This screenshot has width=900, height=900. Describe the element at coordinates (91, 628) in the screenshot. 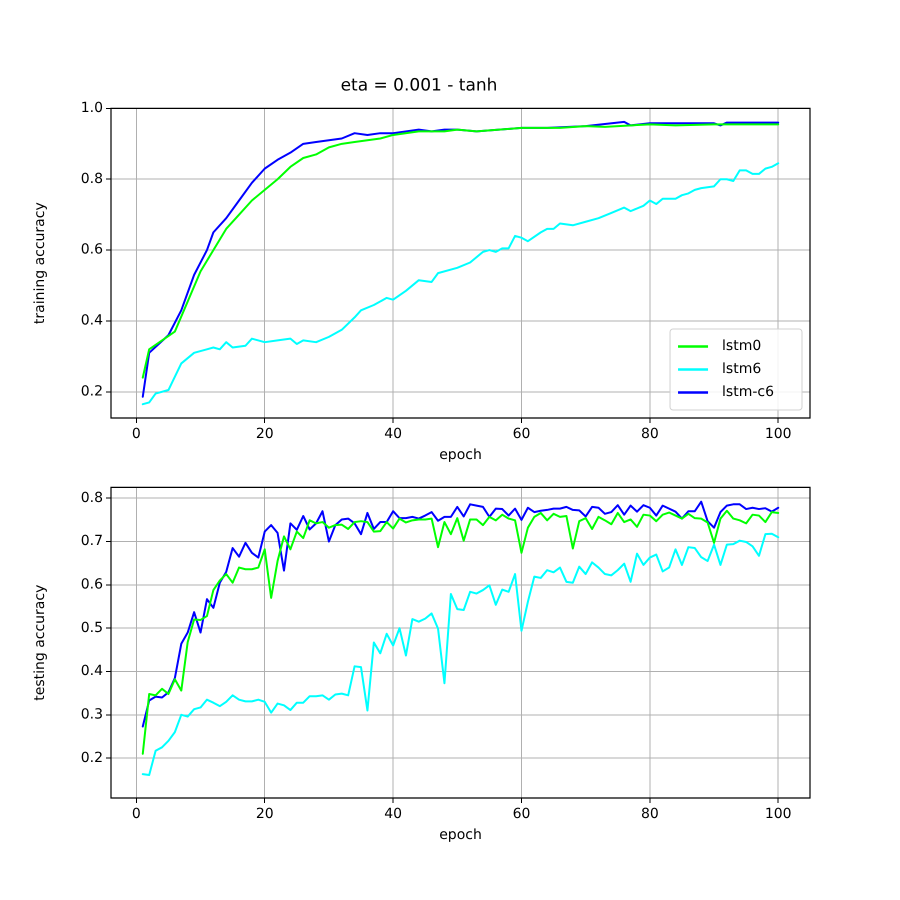

I see `y-tick-label: 0.5` at that location.